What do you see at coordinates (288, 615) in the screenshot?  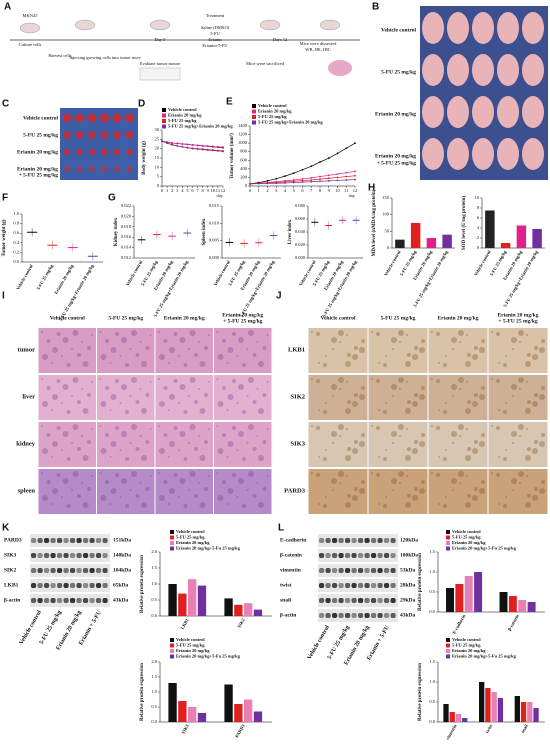 I see `blot-label: β-actin` at bounding box center [288, 615].